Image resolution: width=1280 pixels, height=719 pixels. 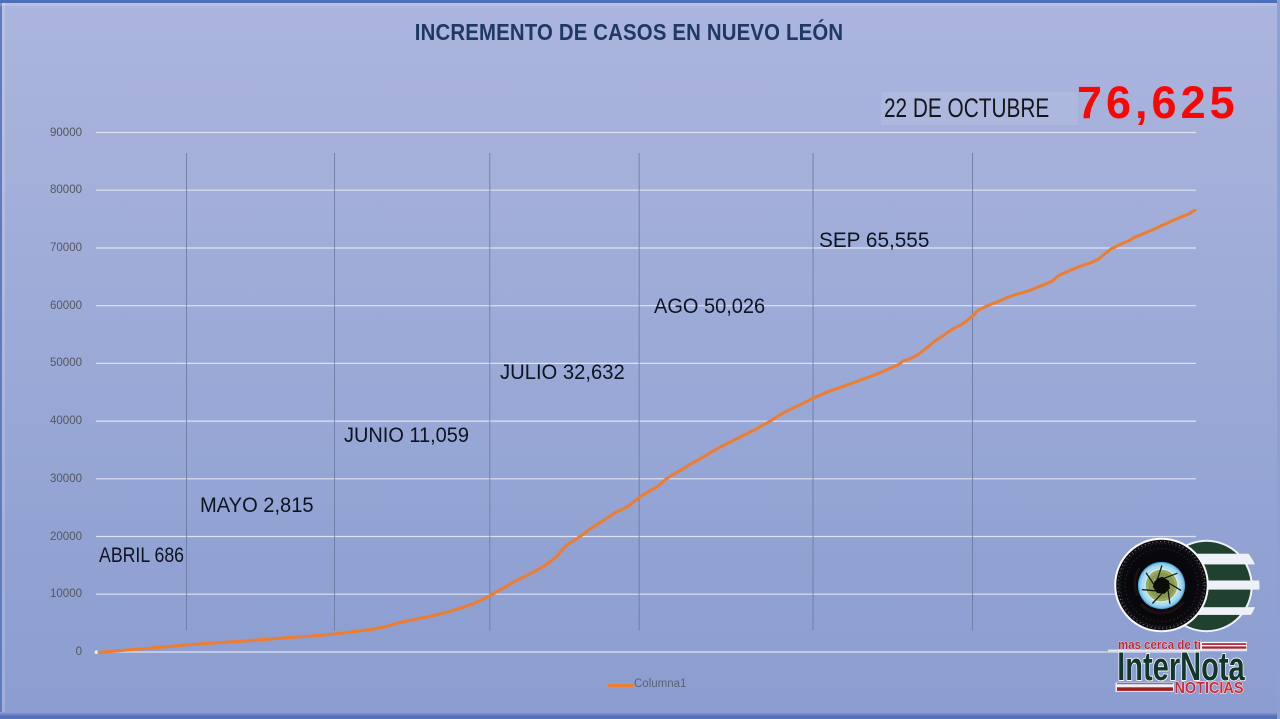 What do you see at coordinates (1159, 644) in the screenshot?
I see `svg-text: mas cerca de ti` at bounding box center [1159, 644].